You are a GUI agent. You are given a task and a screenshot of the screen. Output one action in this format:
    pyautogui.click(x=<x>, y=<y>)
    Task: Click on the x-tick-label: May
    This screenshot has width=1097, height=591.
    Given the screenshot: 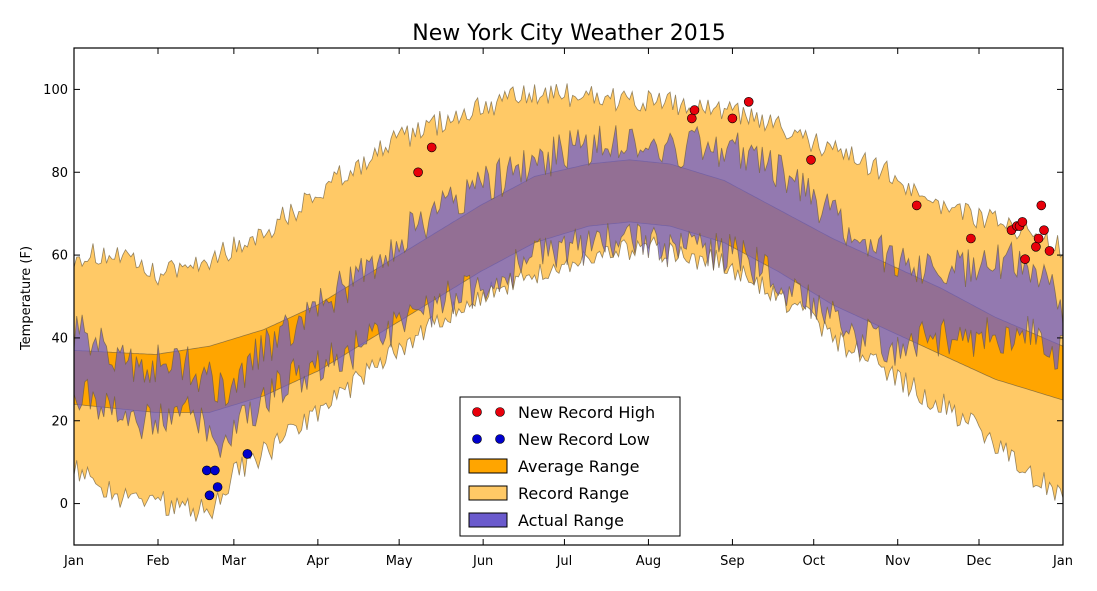 What is the action you would take?
    pyautogui.click(x=399, y=561)
    